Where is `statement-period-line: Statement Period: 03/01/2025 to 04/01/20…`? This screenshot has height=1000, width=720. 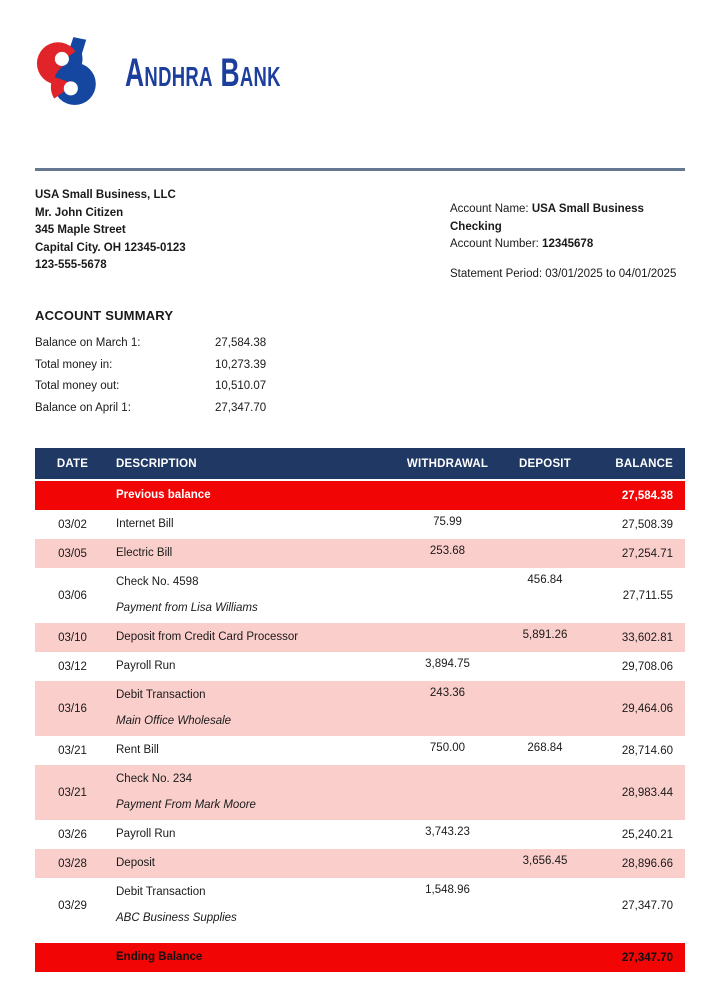 statement-period-line: Statement Period: 03/01/2025 to 04/01/20… is located at coordinates (563, 273).